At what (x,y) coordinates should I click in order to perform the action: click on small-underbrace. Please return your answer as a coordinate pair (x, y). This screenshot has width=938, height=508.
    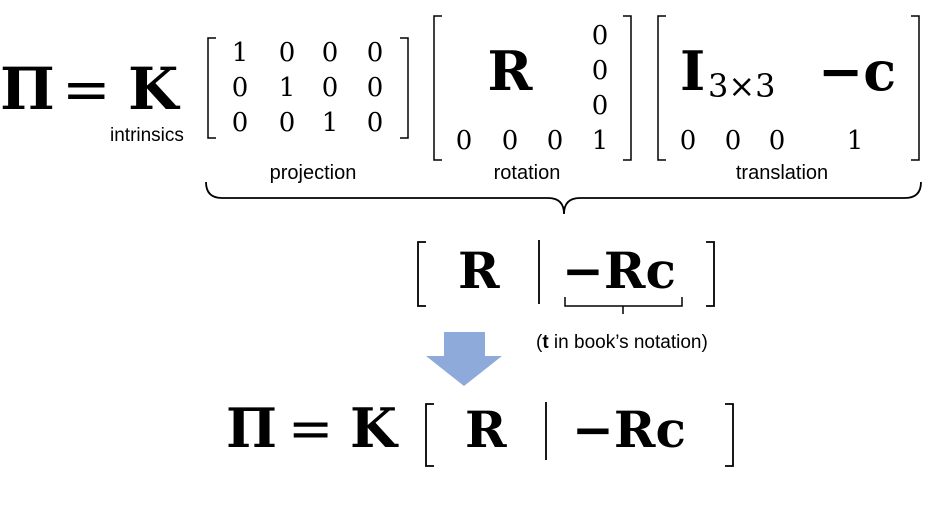
    Looking at the image, I should click on (623, 305).